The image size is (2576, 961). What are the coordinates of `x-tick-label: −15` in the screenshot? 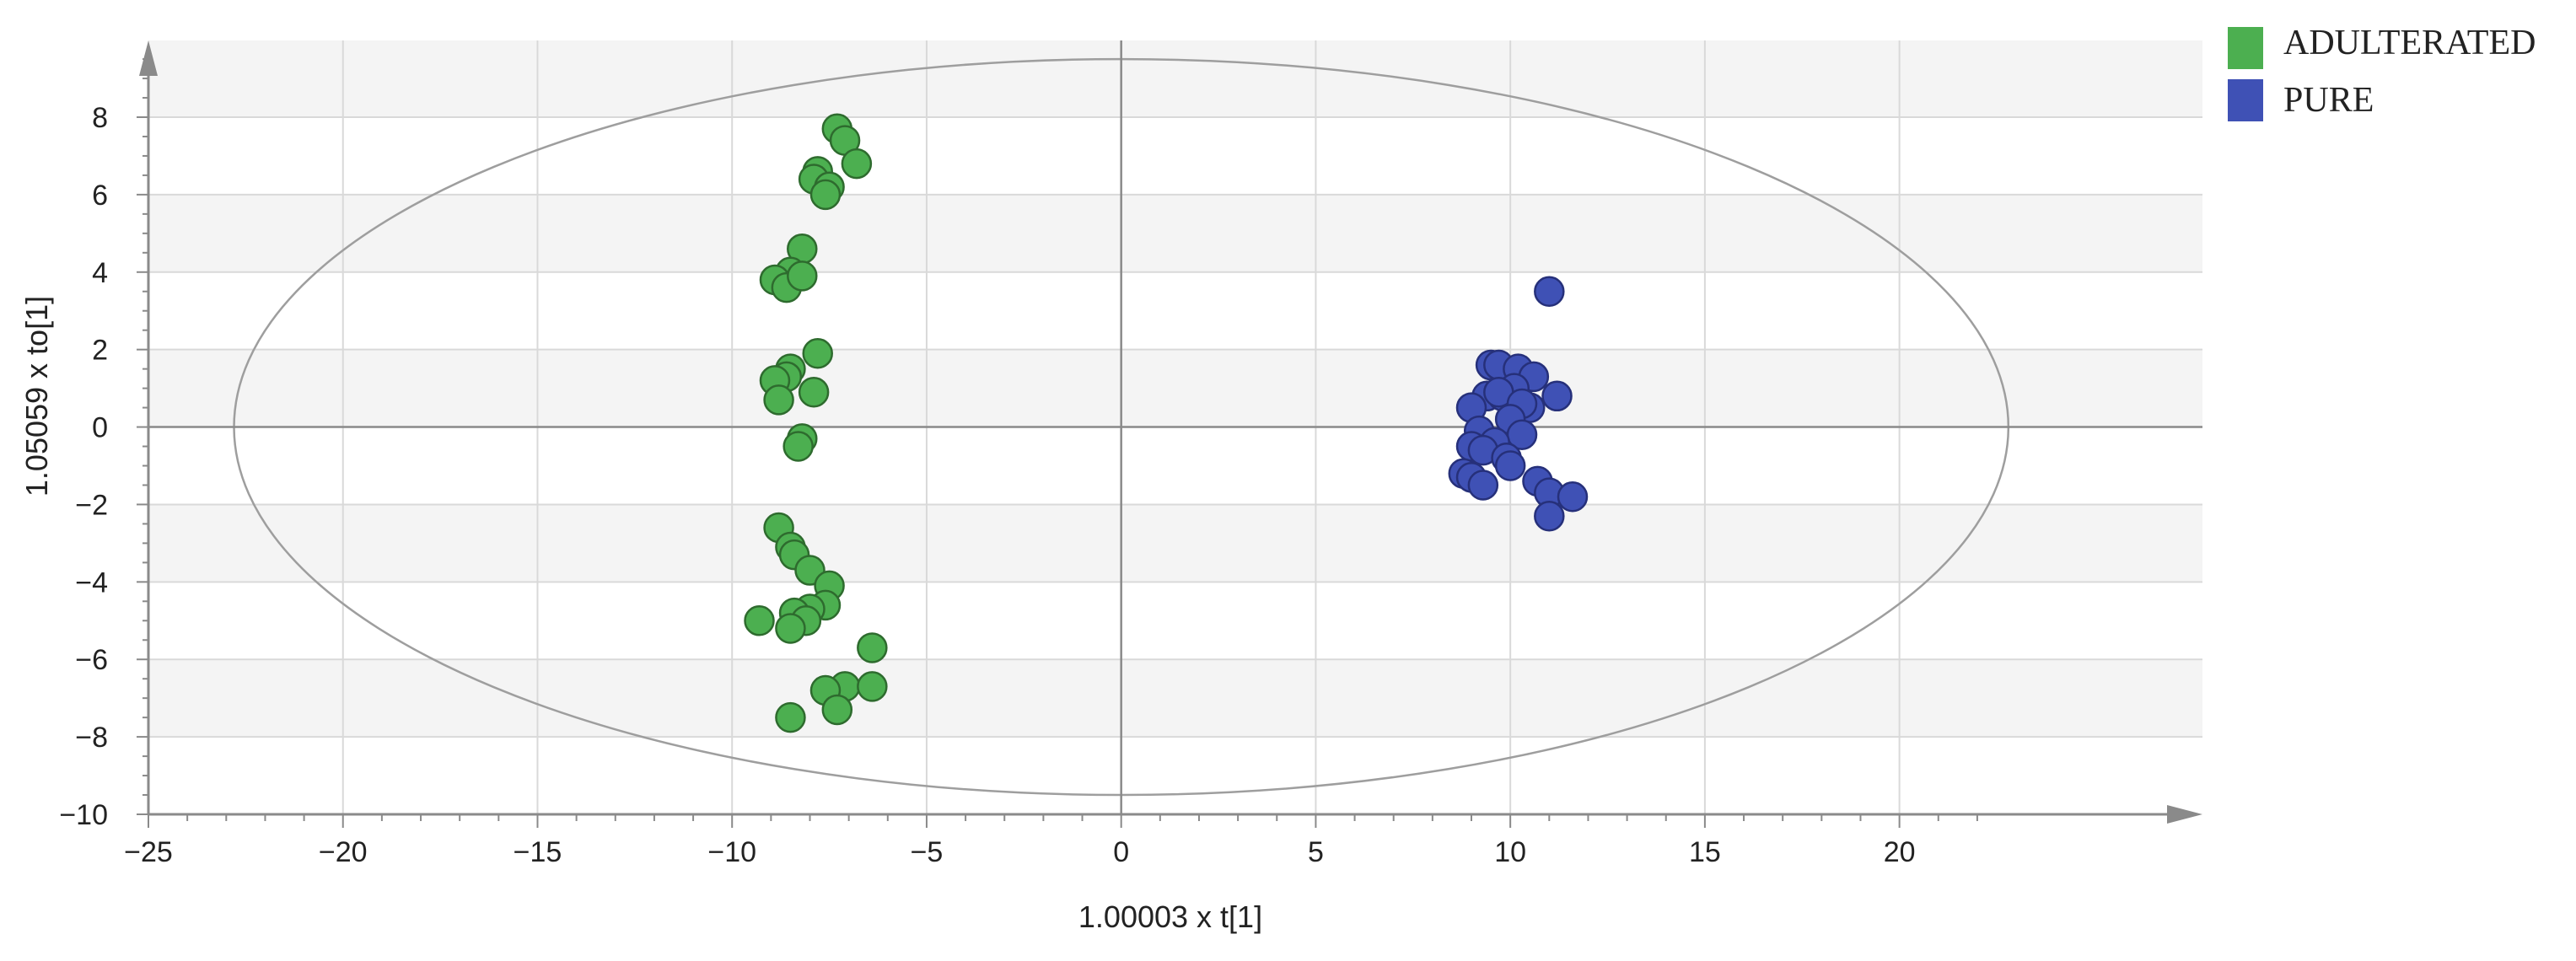 It's located at (538, 852).